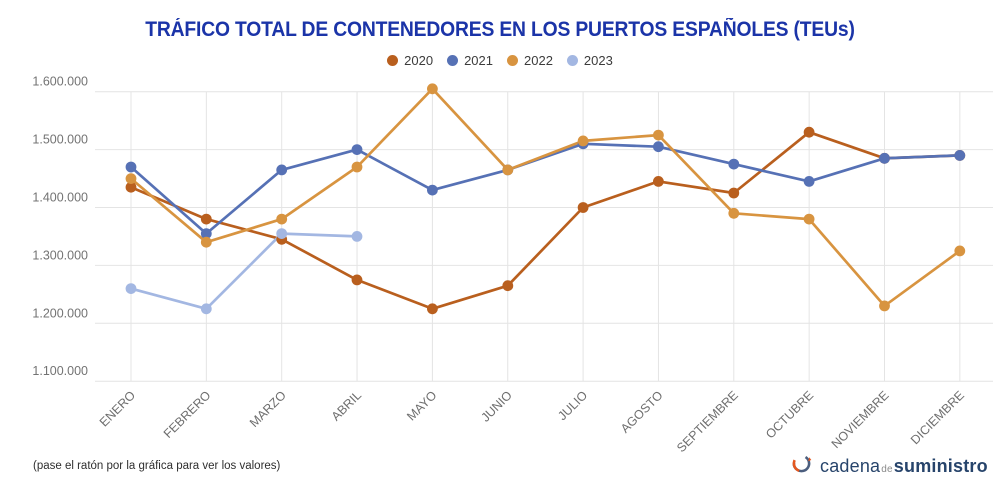 This screenshot has width=1000, height=500. I want to click on logo-cadena-de-suministro: cadenadesuministro, so click(889, 466).